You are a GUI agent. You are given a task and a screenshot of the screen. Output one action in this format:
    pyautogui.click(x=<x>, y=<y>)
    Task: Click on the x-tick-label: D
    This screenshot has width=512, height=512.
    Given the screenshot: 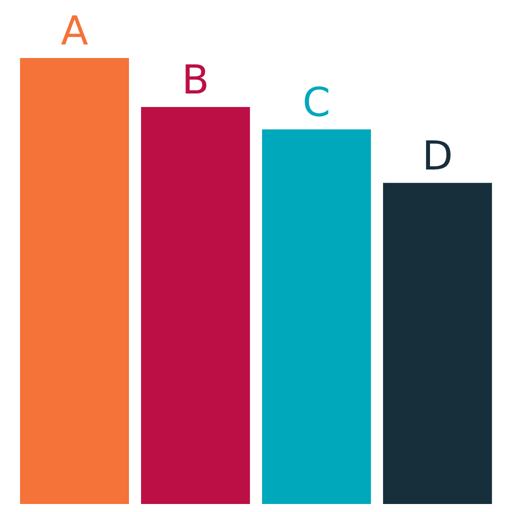 What is the action you would take?
    pyautogui.click(x=437, y=156)
    